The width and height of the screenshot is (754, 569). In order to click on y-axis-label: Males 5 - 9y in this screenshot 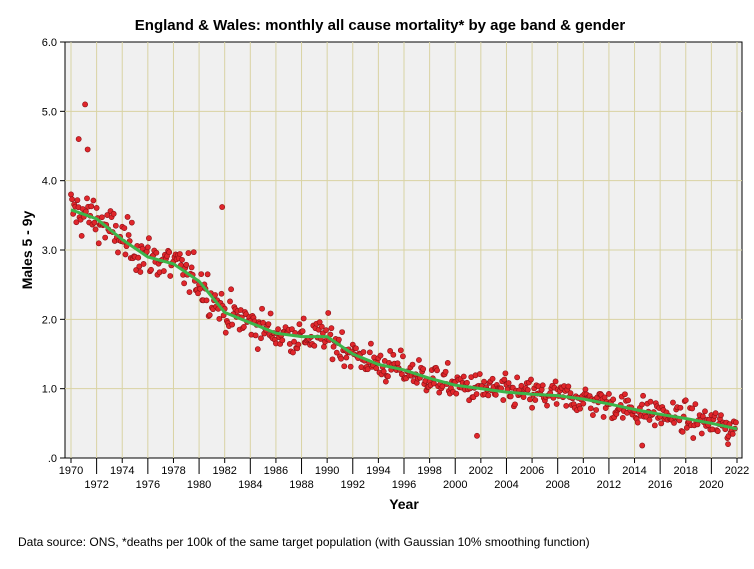, I will do `click(27, 249)`.